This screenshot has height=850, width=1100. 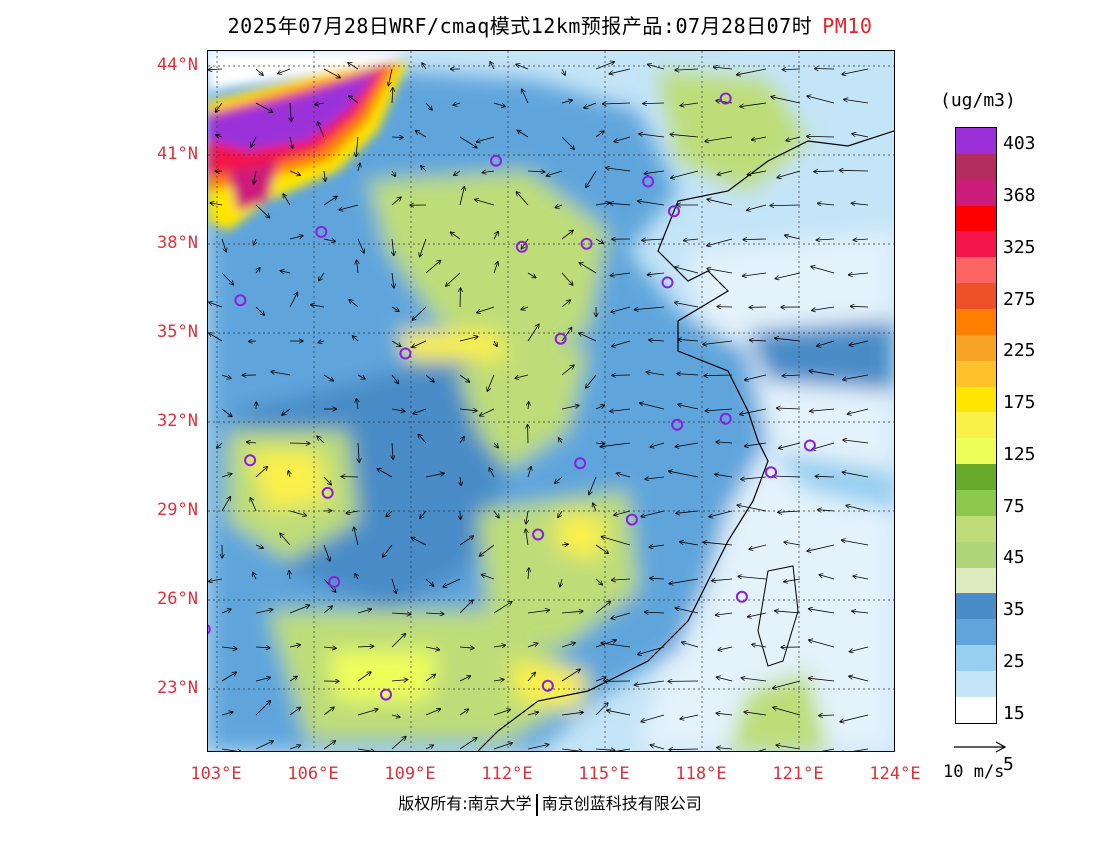 I want to click on lon-label: 118°E, so click(x=701, y=774).